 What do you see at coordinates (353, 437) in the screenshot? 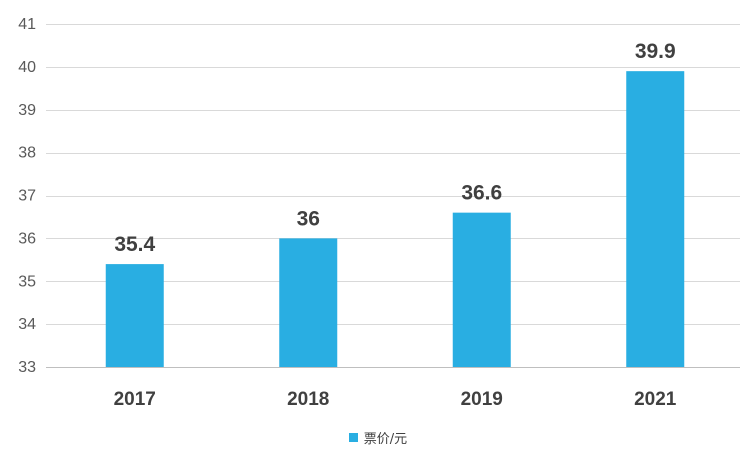
I see `legend-swatch` at bounding box center [353, 437].